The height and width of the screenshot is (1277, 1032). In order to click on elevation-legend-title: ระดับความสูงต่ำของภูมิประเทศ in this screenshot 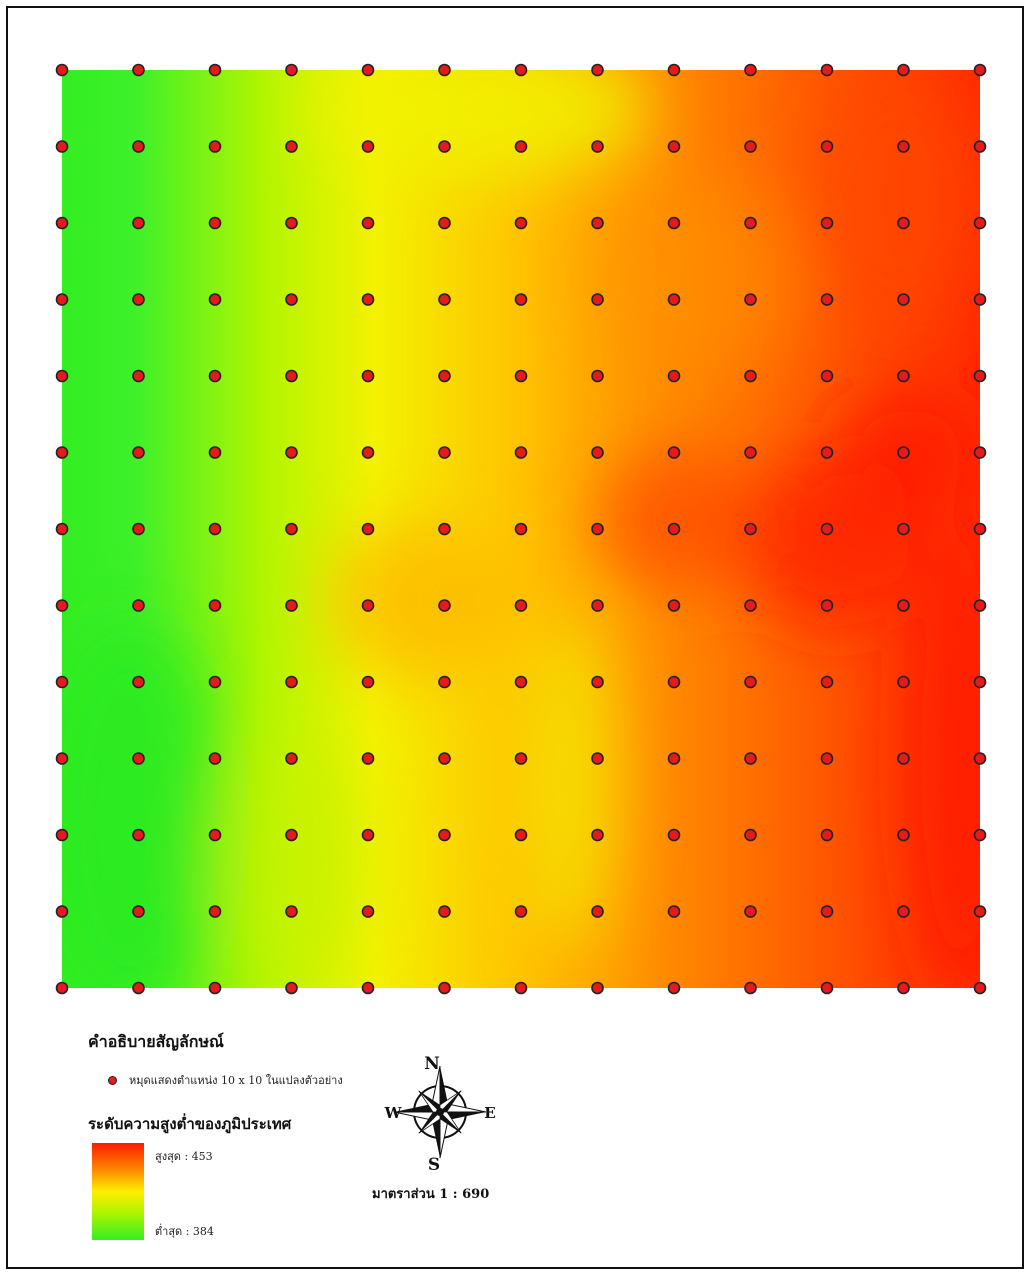, I will do `click(190, 1124)`.